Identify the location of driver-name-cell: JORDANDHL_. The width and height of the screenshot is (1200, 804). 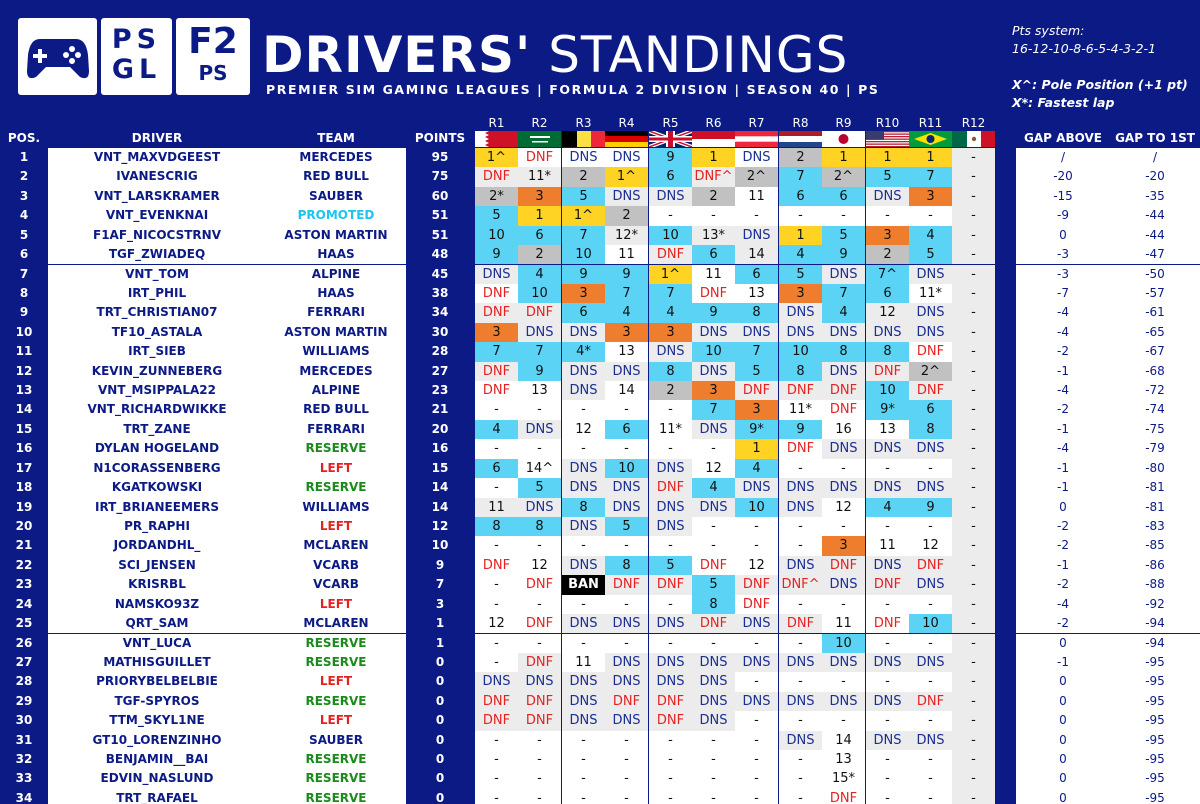
(157, 546).